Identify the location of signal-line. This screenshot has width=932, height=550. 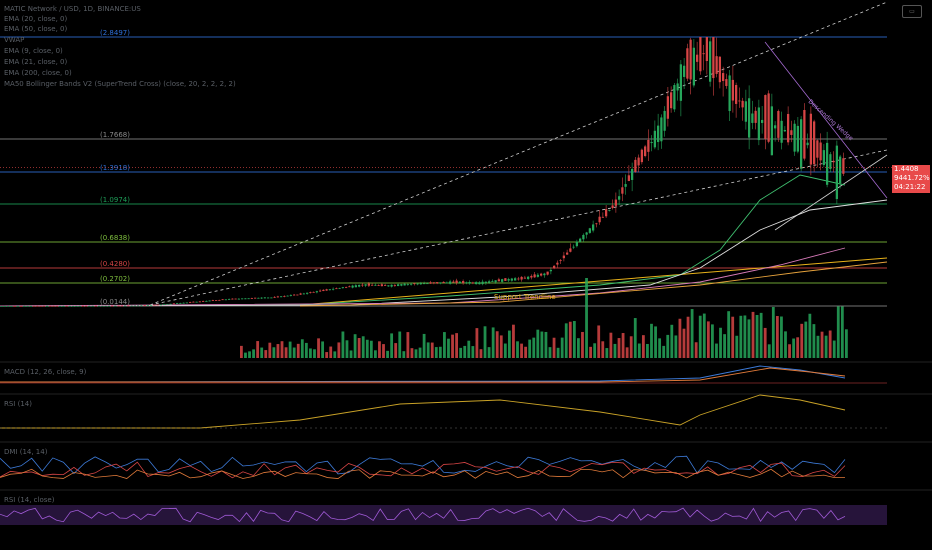
(423, 375).